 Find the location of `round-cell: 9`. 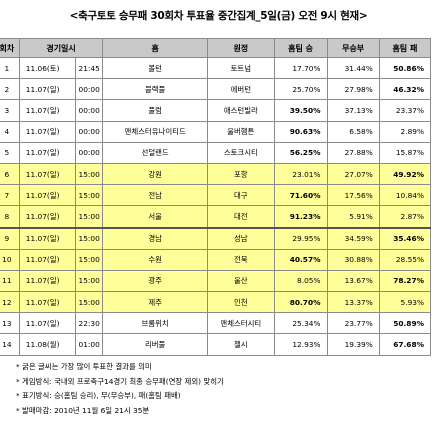

round-cell: 9 is located at coordinates (10, 238).